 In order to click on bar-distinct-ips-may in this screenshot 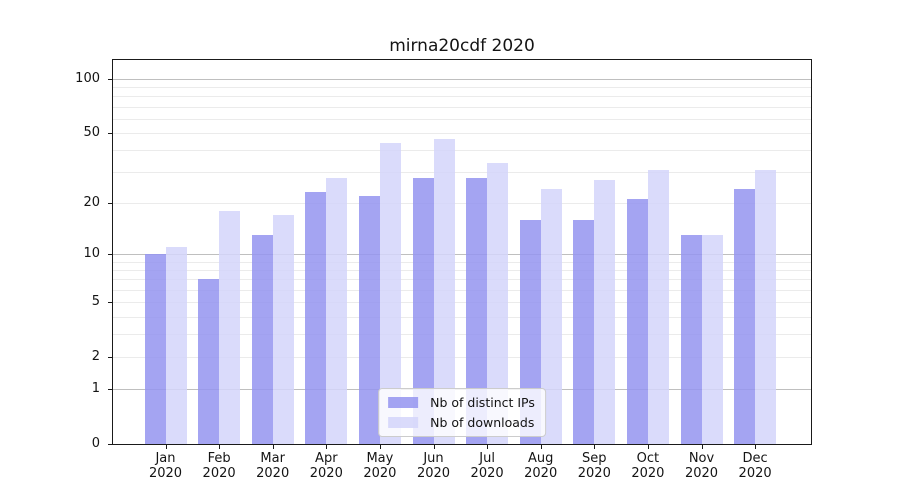, I will do `click(369, 319)`.